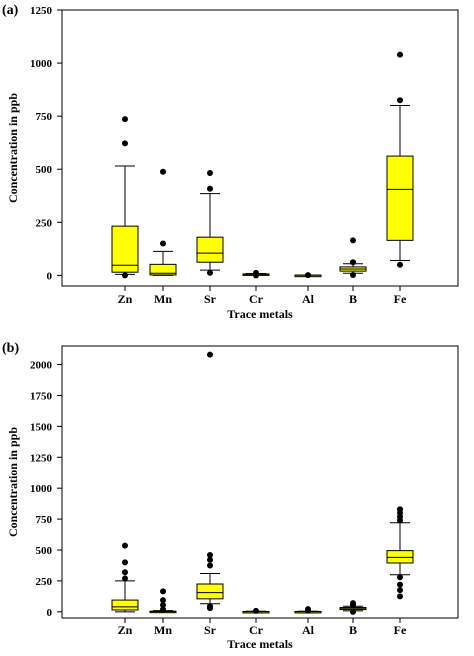  I want to click on panel-b-label: (b), so click(10, 348).